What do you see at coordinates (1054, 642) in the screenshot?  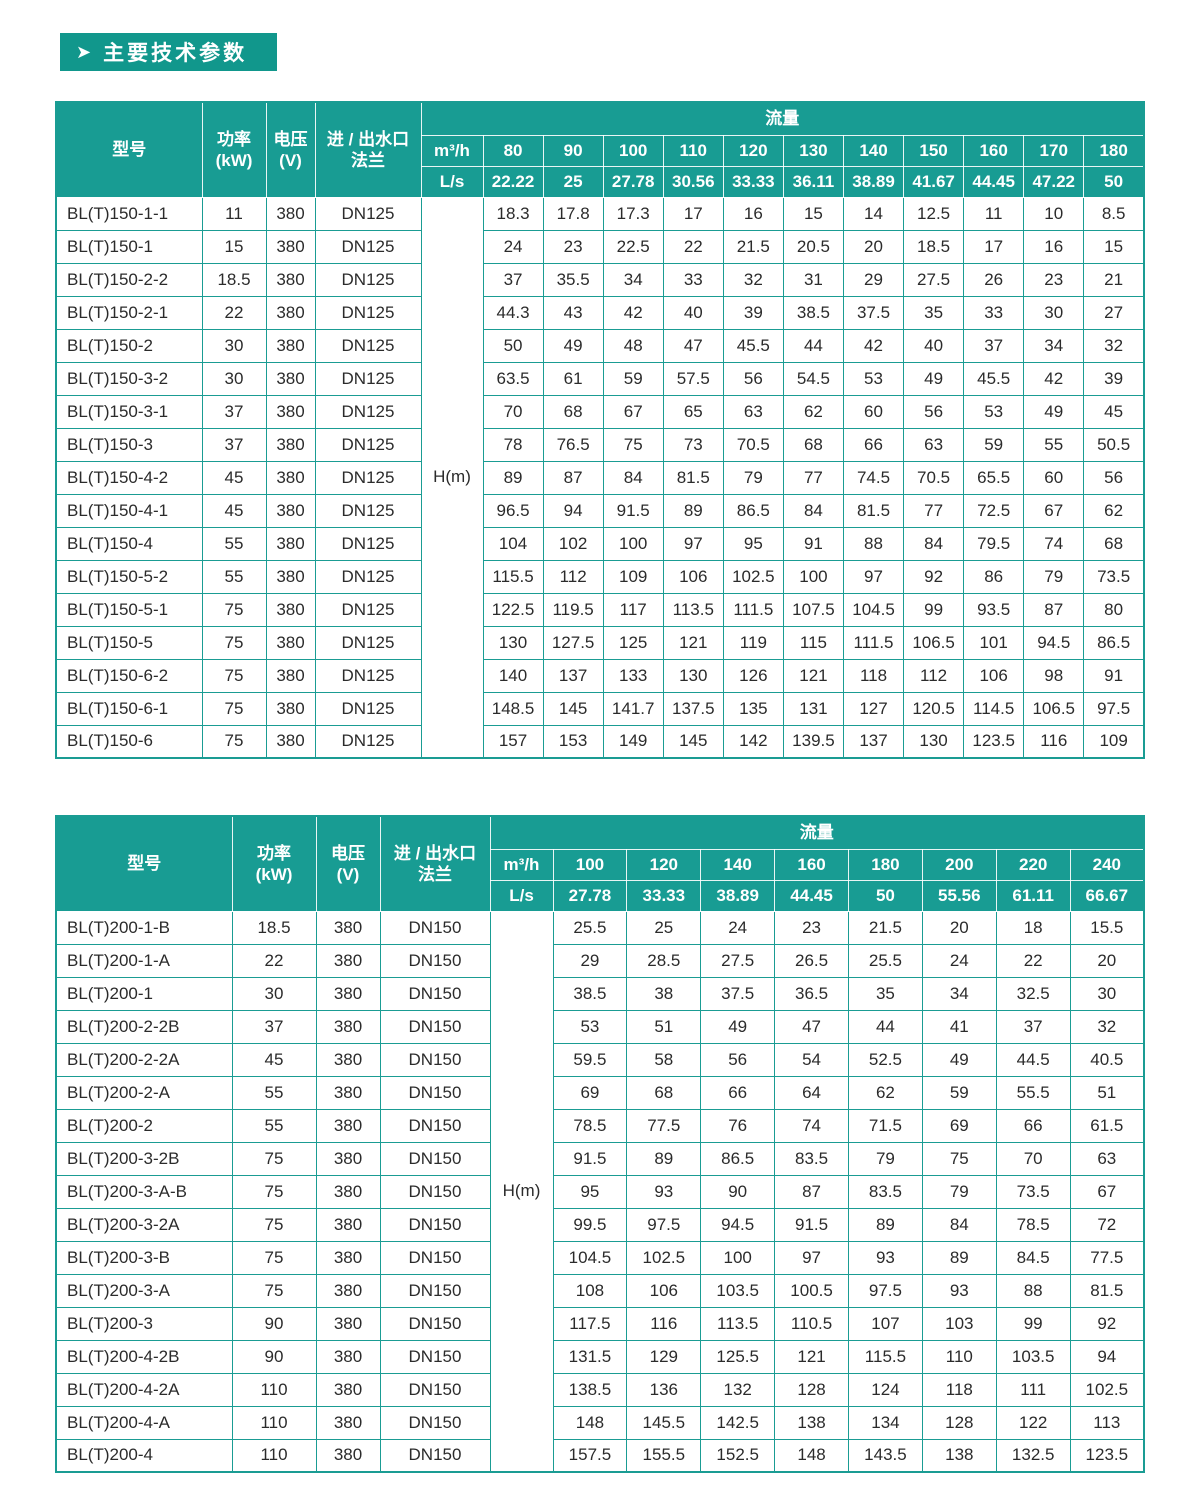 I see `head-value-cell: 94.5` at bounding box center [1054, 642].